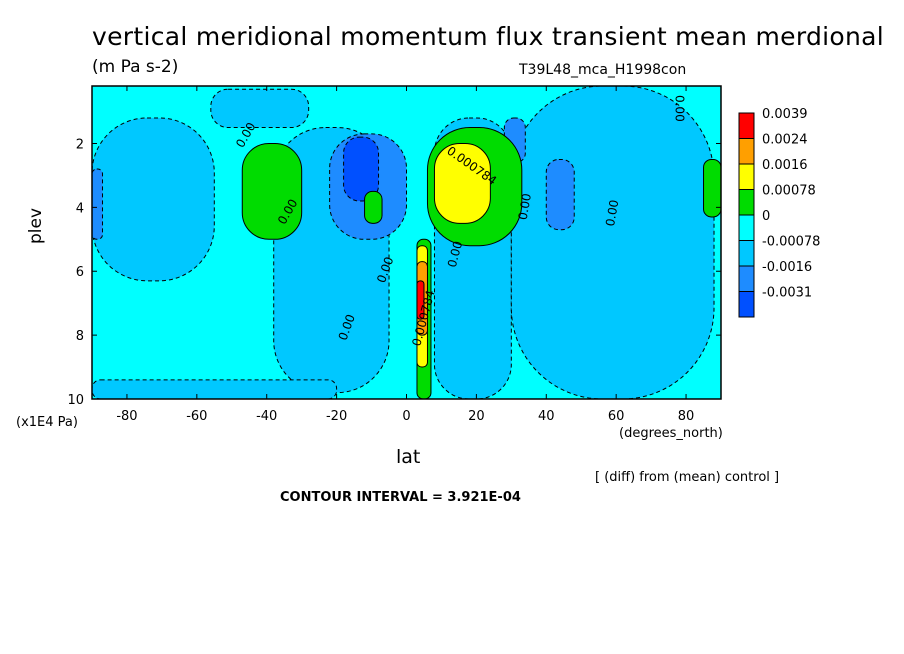 The height and width of the screenshot is (654, 904). What do you see at coordinates (766, 216) in the screenshot?
I see `legend-label: 0` at bounding box center [766, 216].